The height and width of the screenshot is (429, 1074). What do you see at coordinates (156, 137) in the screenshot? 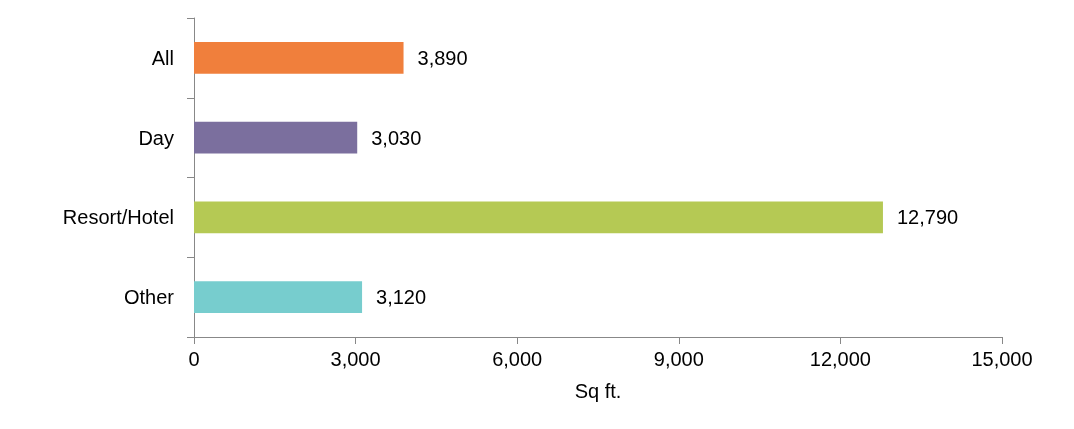
I see `y-tick-label: Day` at bounding box center [156, 137].